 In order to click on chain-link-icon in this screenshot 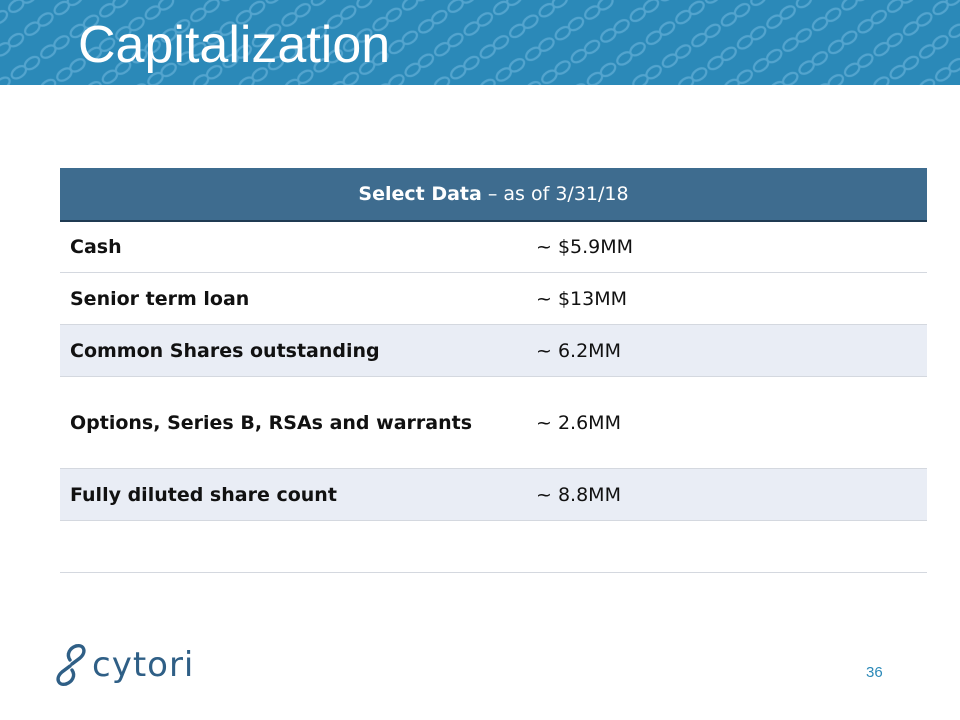, I will do `click(71, 665)`.